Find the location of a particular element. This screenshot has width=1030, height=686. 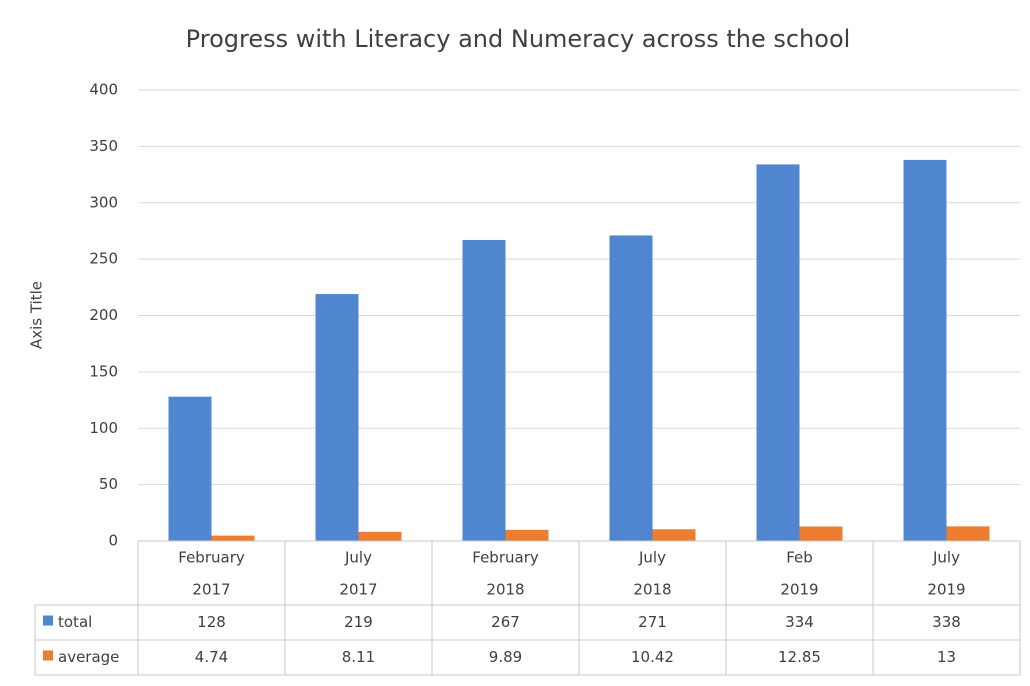

y-tick-label: 50 is located at coordinates (108, 484).